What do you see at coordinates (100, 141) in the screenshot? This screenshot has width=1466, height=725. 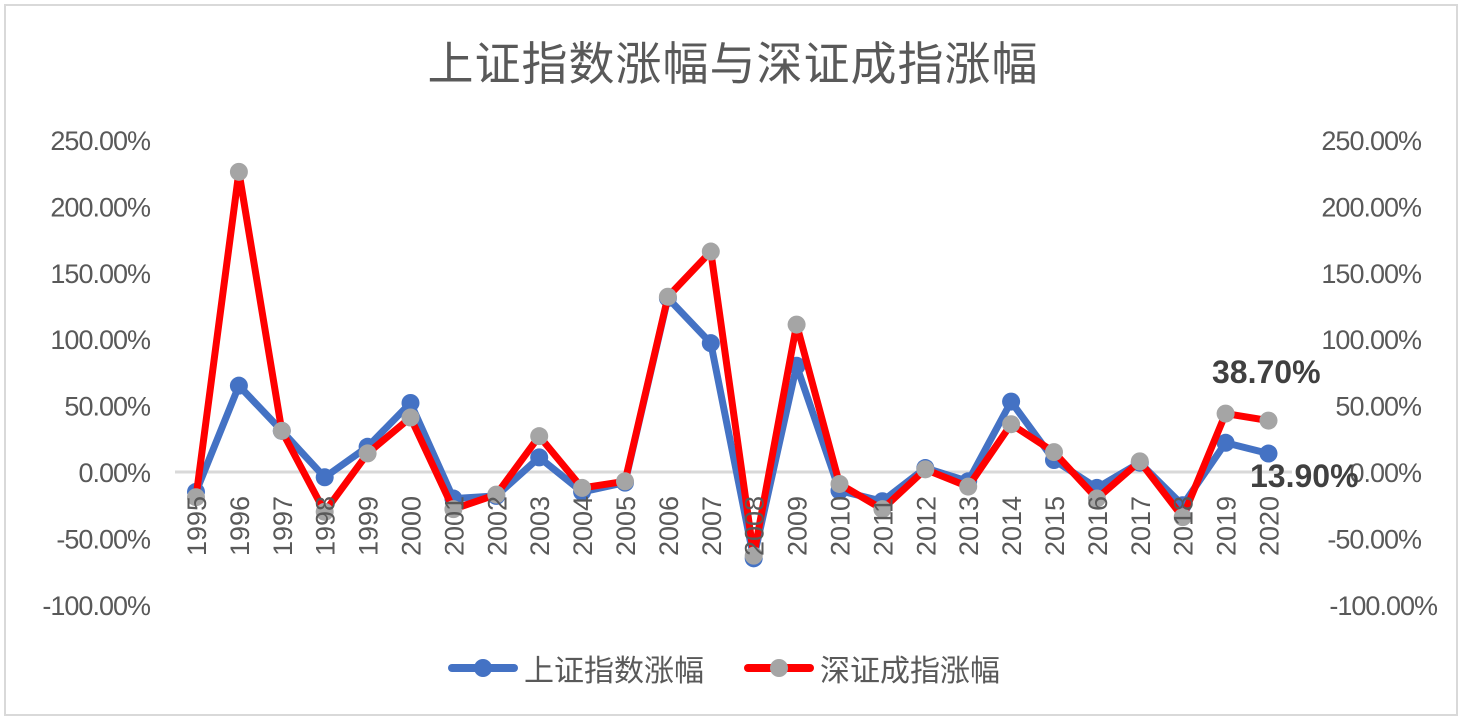 I see `left-axis-tick-label: 250.00%` at bounding box center [100, 141].